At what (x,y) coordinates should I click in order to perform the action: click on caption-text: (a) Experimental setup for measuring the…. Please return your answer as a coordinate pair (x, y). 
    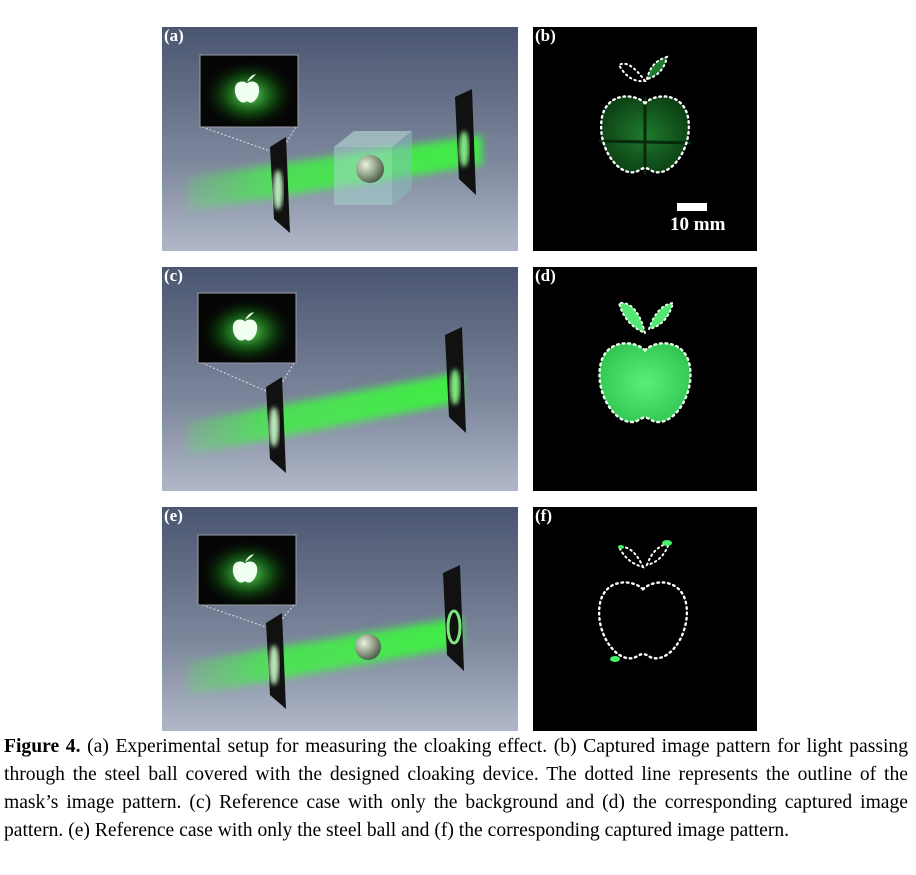
    Looking at the image, I should click on (456, 788).